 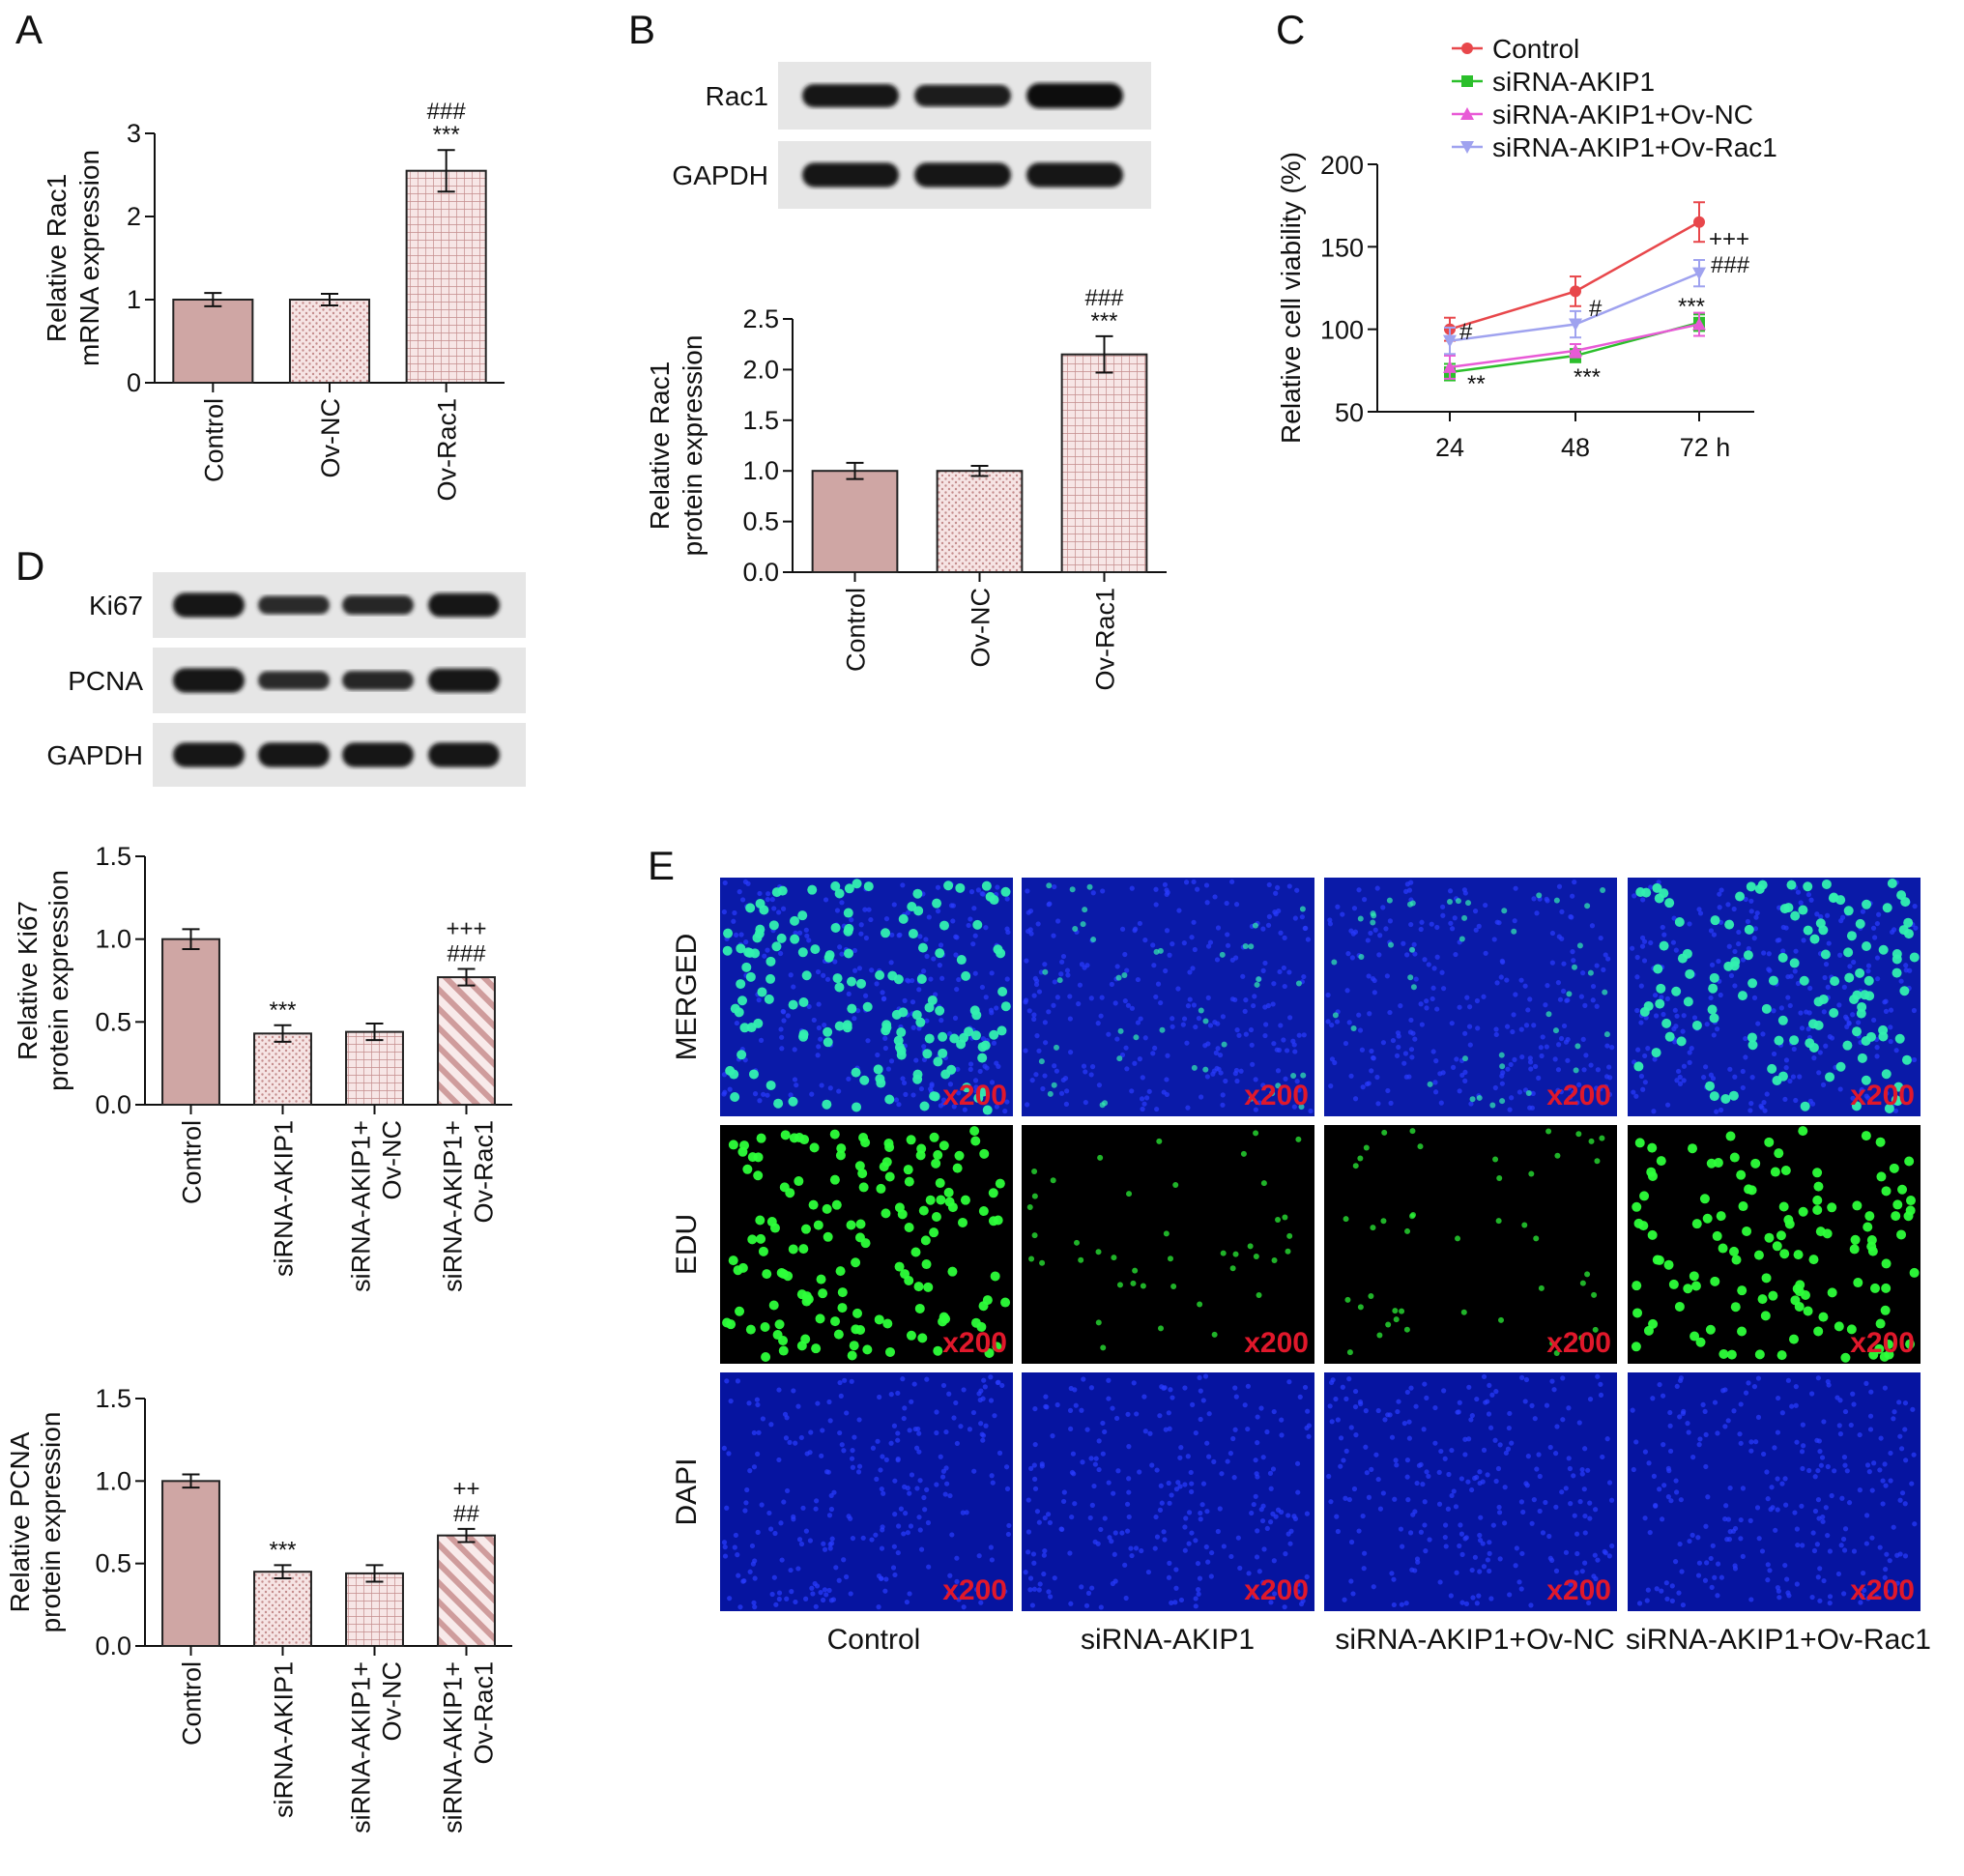 What do you see at coordinates (693, 446) in the screenshot?
I see `y-axis-label: protein expression` at bounding box center [693, 446].